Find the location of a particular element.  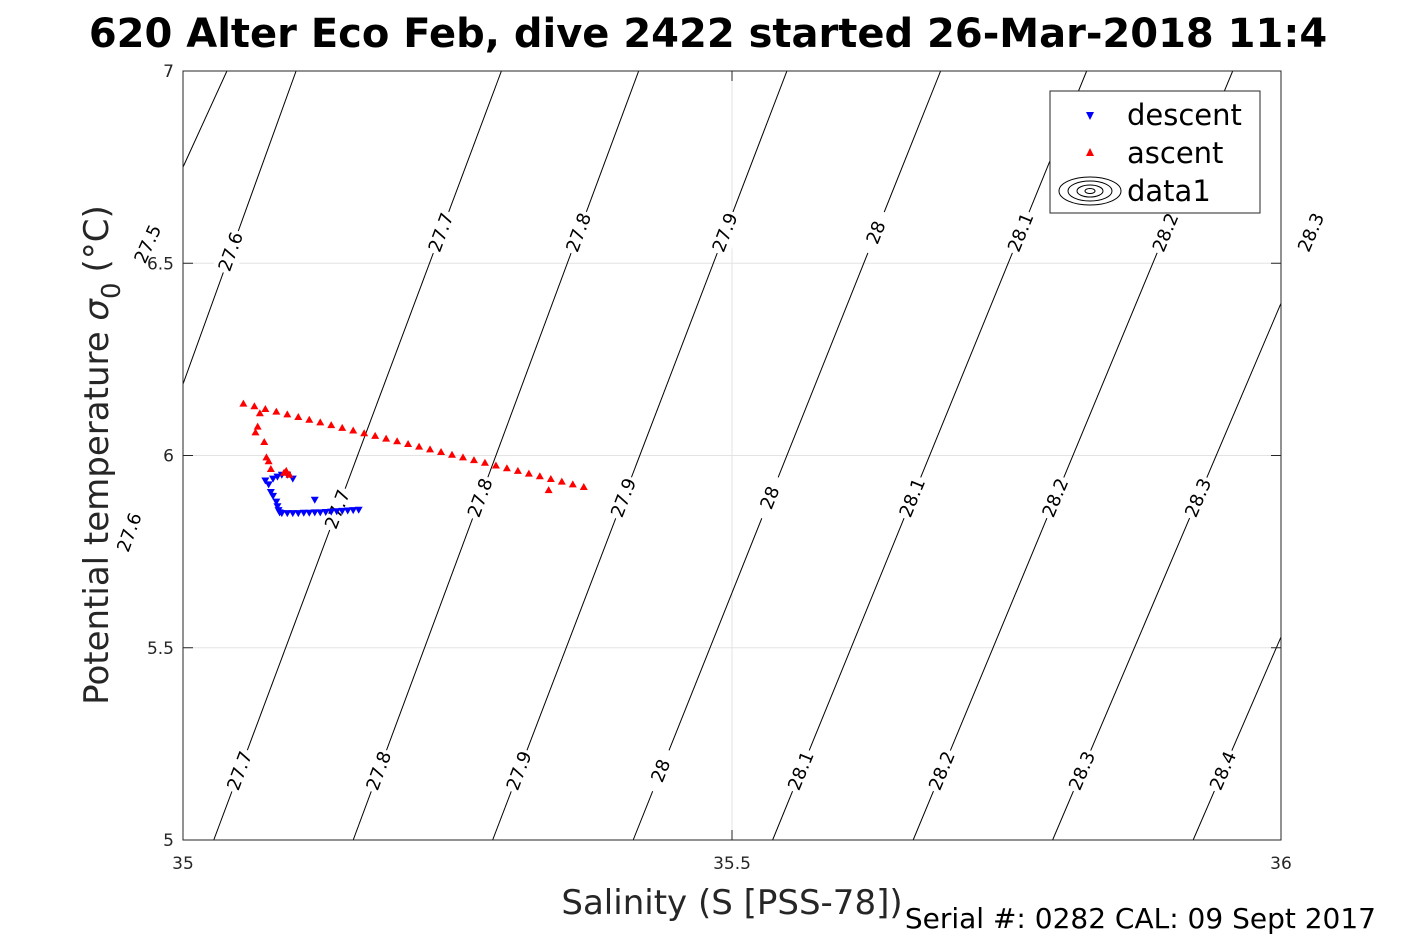

y-axis-label-unit: (°C) is located at coordinates (97, 238).